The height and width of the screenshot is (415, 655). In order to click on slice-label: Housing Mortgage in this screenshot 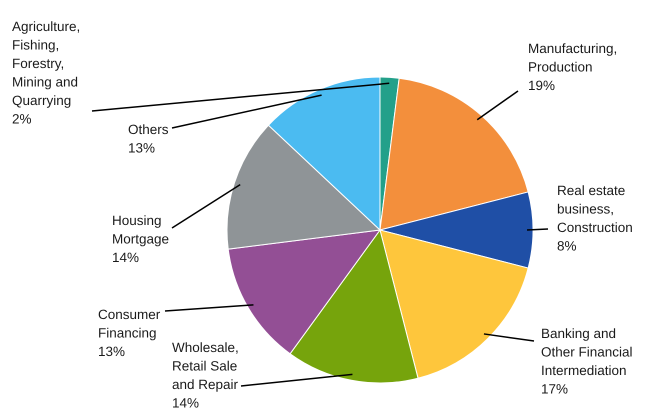, I will do `click(141, 229)`.